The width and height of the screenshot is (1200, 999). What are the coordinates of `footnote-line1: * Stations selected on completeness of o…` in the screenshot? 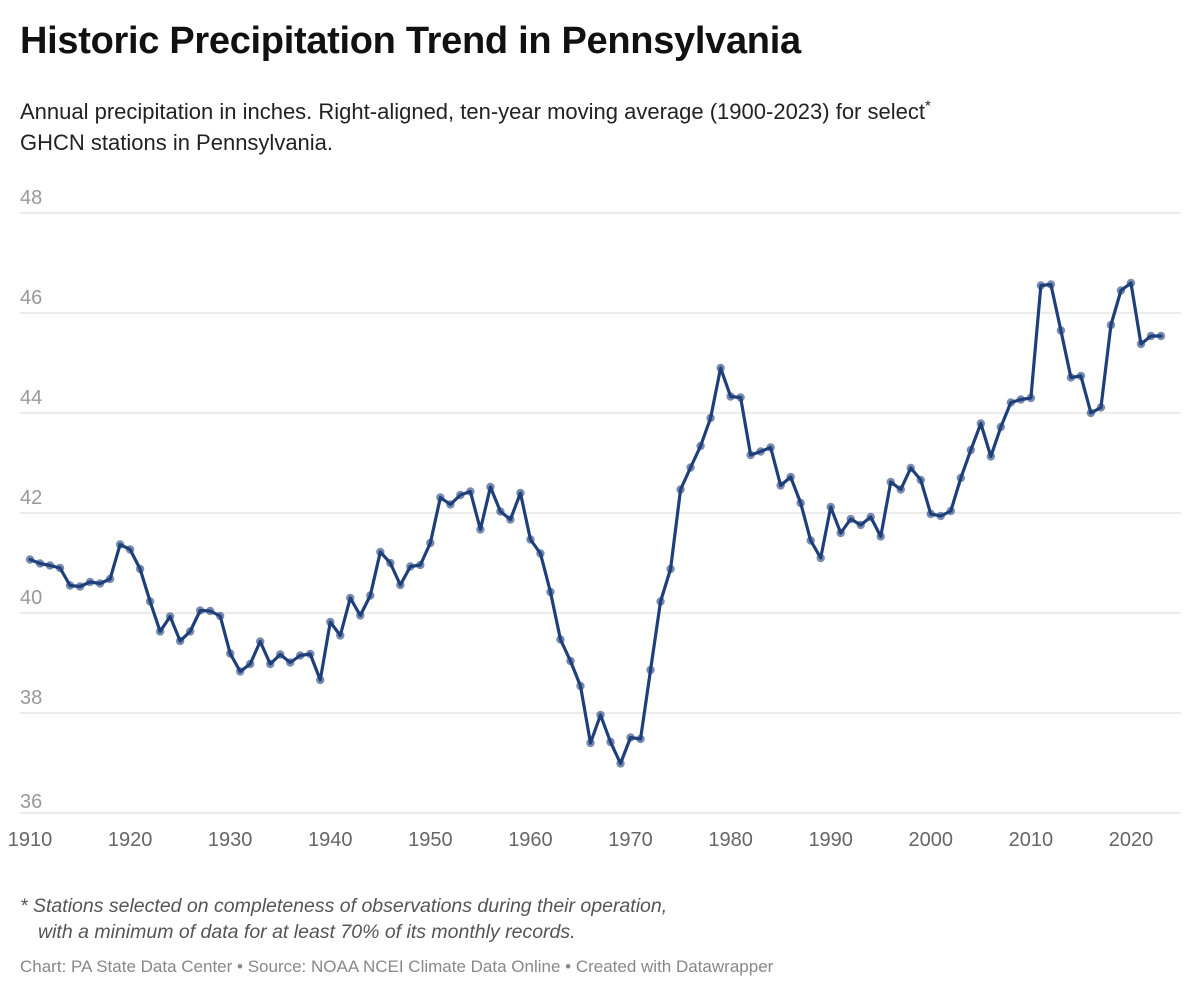 It's located at (344, 906).